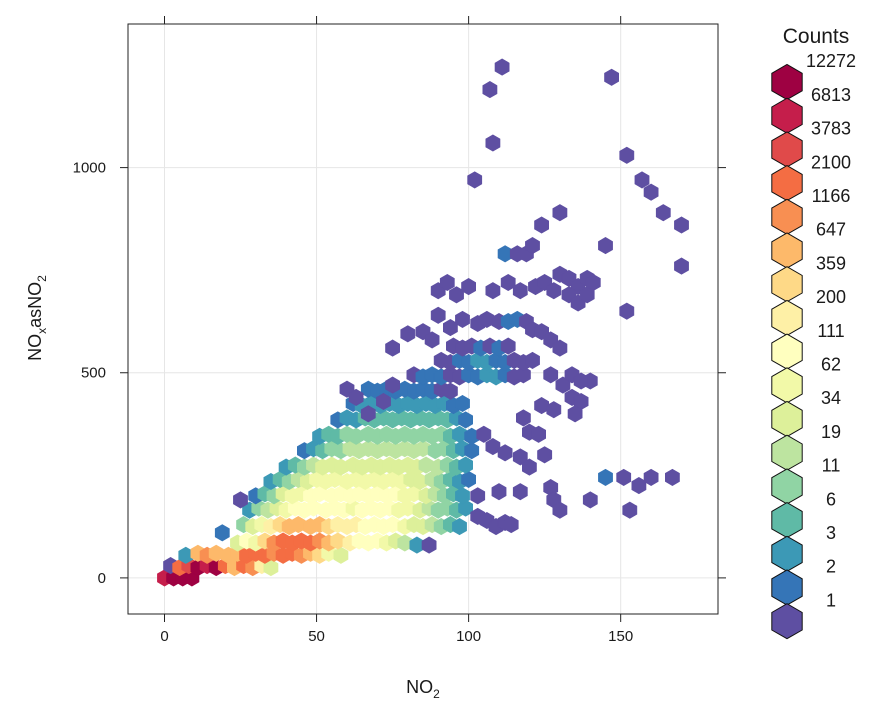 This screenshot has height=704, width=886. I want to click on y-axis-label-sub1: x, so click(42, 331).